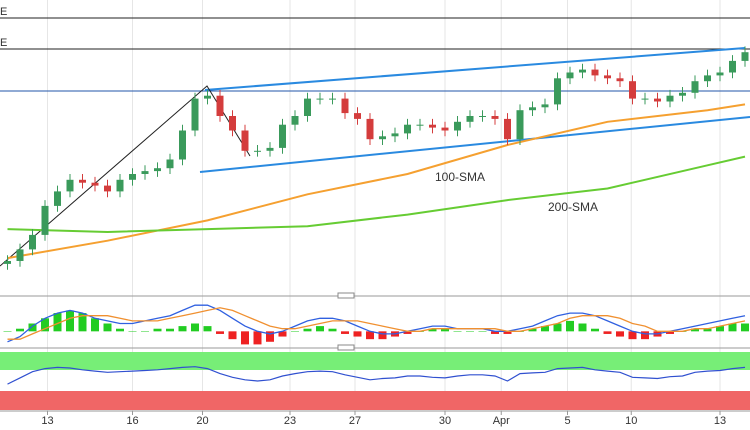 This screenshot has height=430, width=750. I want to click on macd-line, so click(376, 323).